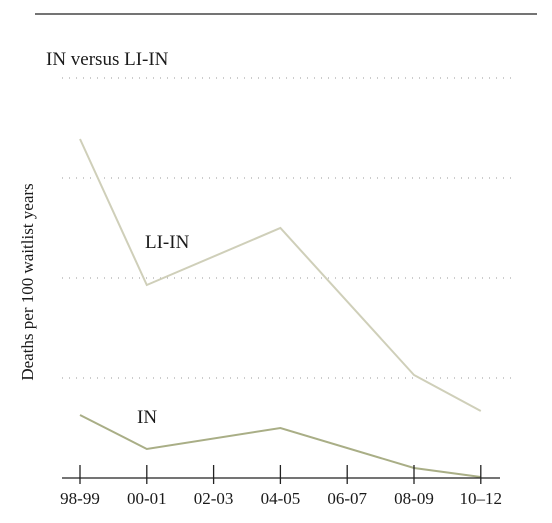 The image size is (552, 523). Describe the element at coordinates (147, 498) in the screenshot. I see `x-tick-label: 00-01` at that location.